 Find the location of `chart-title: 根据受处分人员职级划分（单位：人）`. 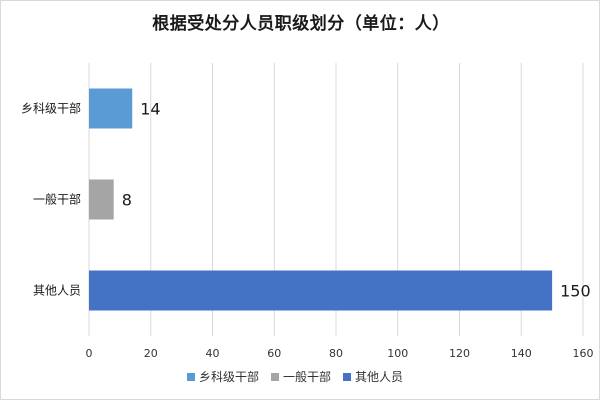

chart-title: 根据受处分人员职级划分（单位：人） is located at coordinates (301, 24).